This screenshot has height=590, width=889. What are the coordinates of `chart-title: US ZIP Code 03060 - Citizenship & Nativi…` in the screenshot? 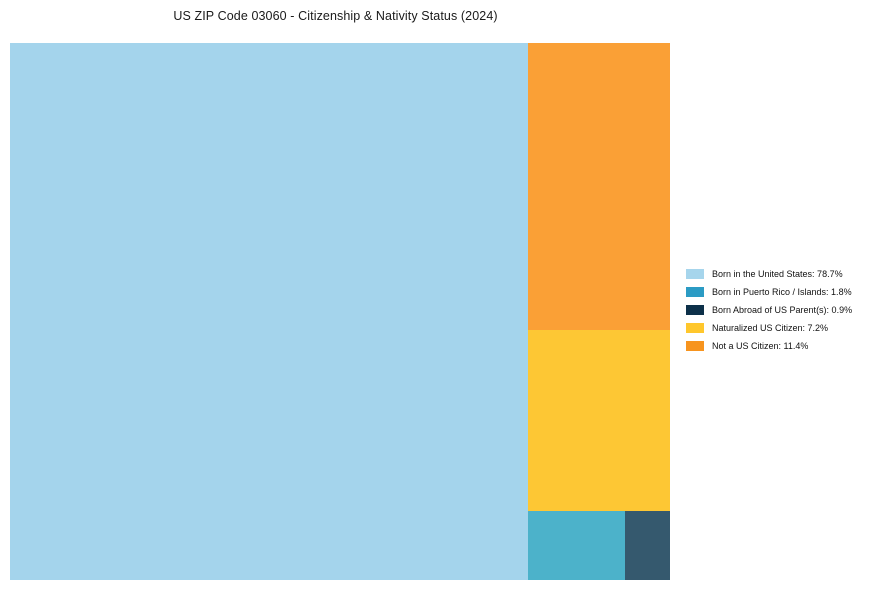 It's located at (335, 16).